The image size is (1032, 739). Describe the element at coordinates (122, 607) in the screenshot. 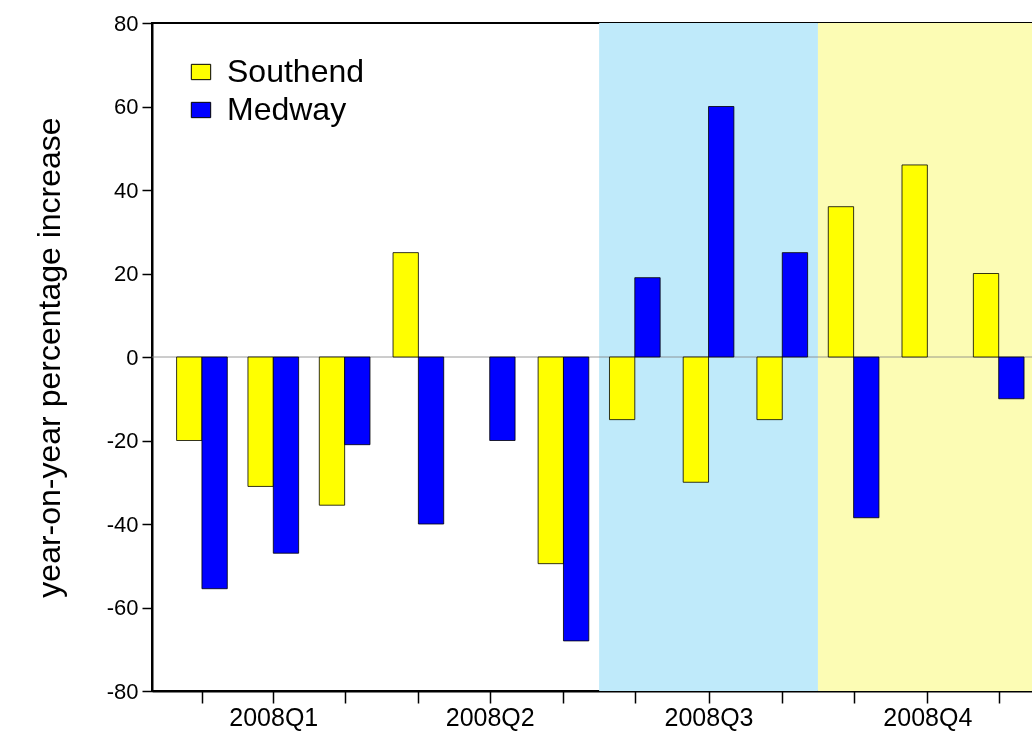

I see `y-tick-label: -60` at that location.